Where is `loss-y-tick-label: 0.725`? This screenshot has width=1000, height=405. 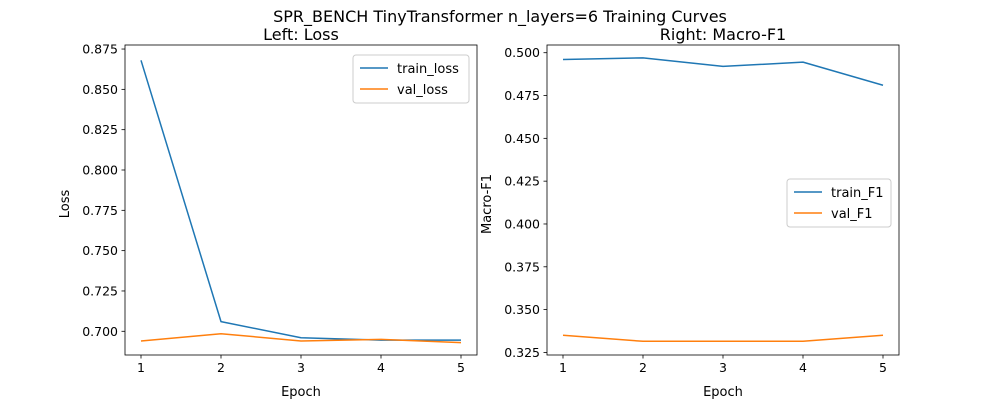
loss-y-tick-label: 0.725 is located at coordinates (100, 290).